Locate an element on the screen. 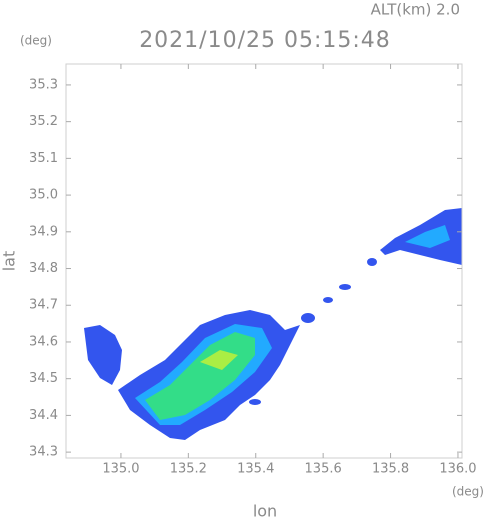  y-tick-label: 34.6 is located at coordinates (43, 341).